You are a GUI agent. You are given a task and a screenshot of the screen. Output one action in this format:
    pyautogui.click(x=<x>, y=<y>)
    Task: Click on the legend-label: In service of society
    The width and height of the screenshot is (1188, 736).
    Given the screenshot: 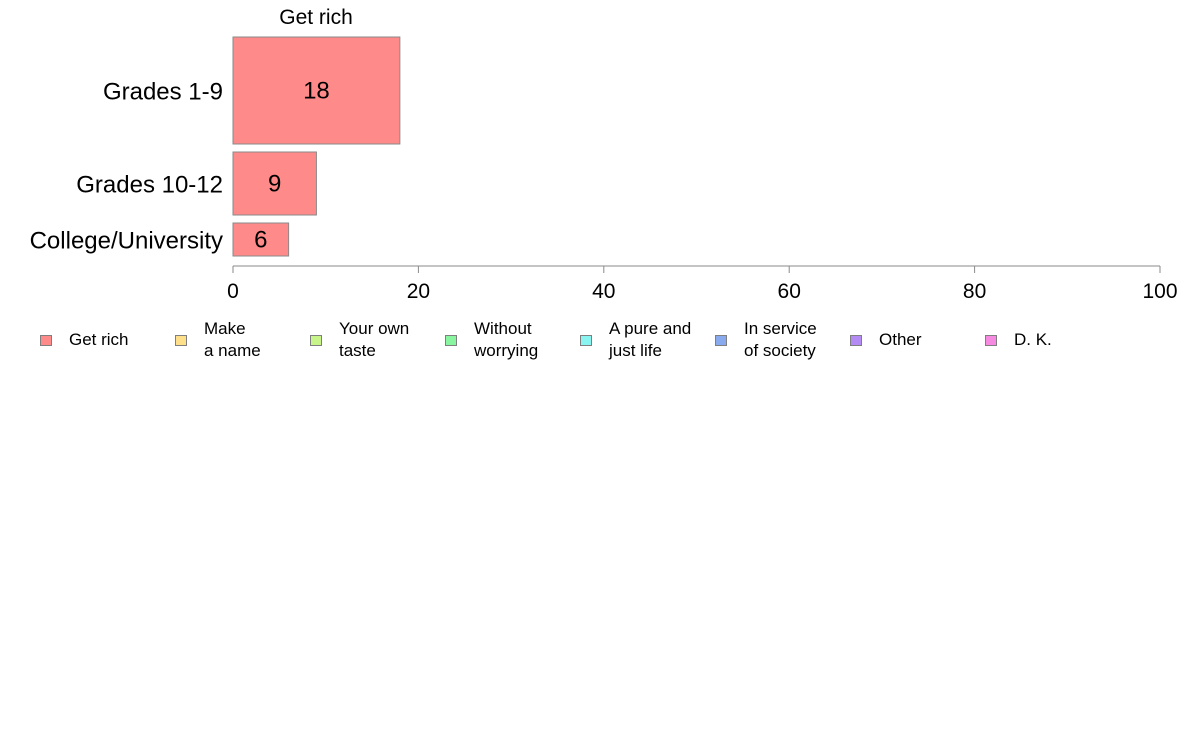 What is the action you would take?
    pyautogui.click(x=780, y=339)
    